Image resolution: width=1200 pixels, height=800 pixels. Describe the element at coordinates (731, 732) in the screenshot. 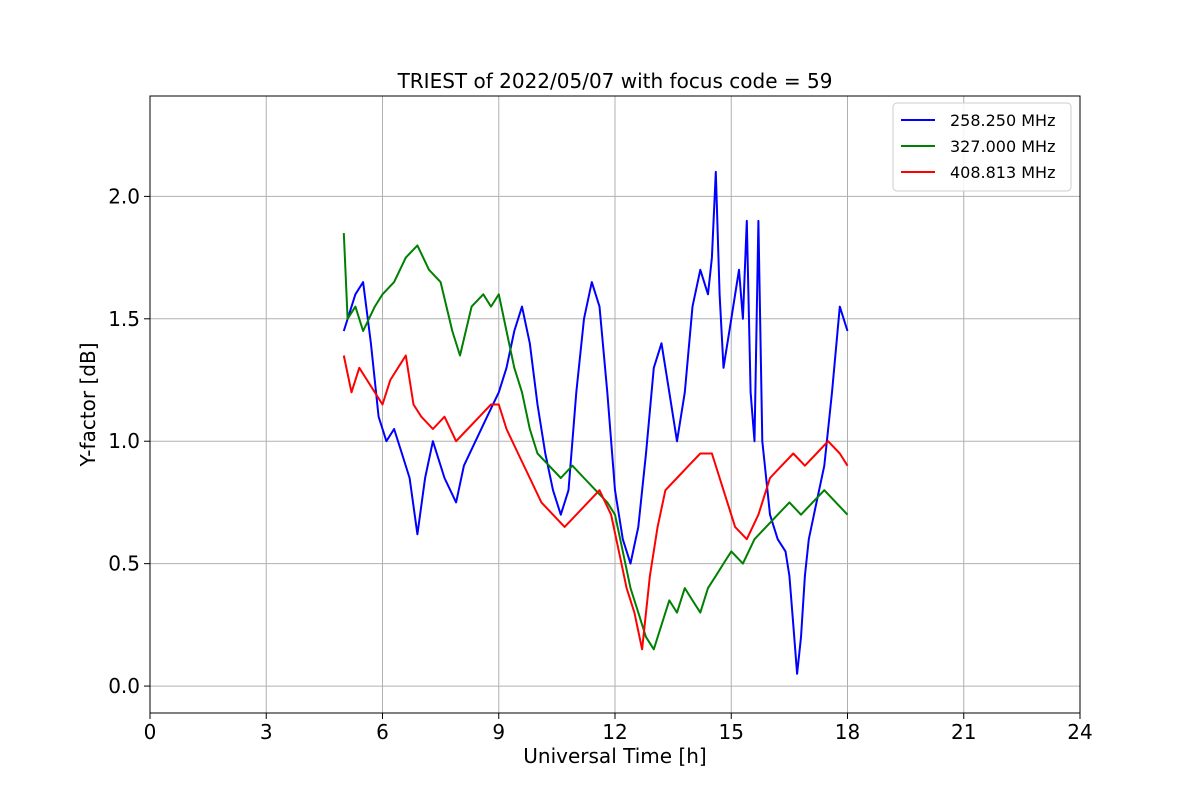

I see `x-tick-label: 15` at that location.